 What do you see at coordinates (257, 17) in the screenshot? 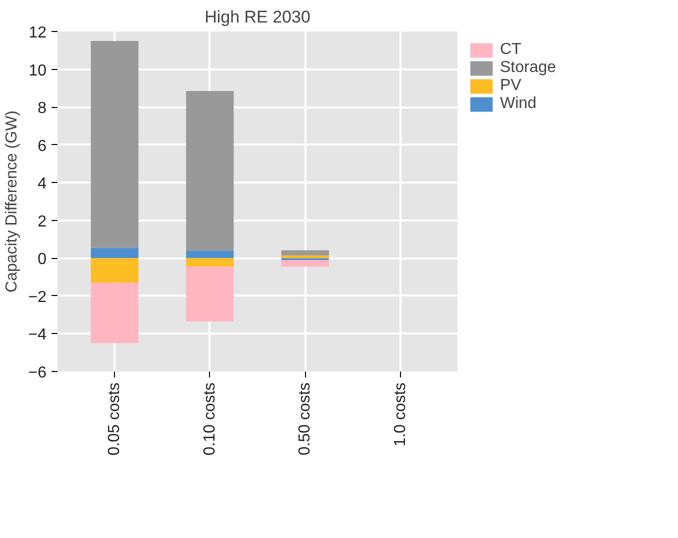
I see `chart-title: High RE 2030` at bounding box center [257, 17].